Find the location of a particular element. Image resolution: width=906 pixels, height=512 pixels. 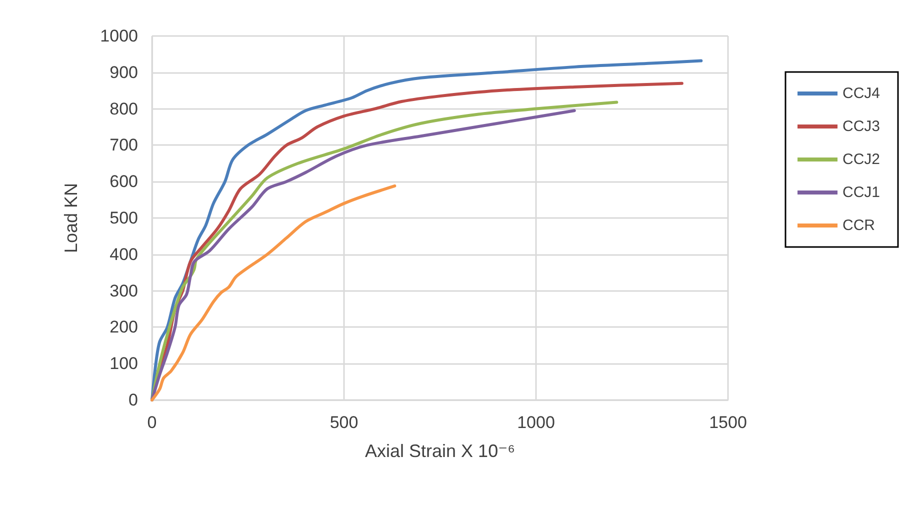

y-axis-title: Load KN is located at coordinates (71, 218).